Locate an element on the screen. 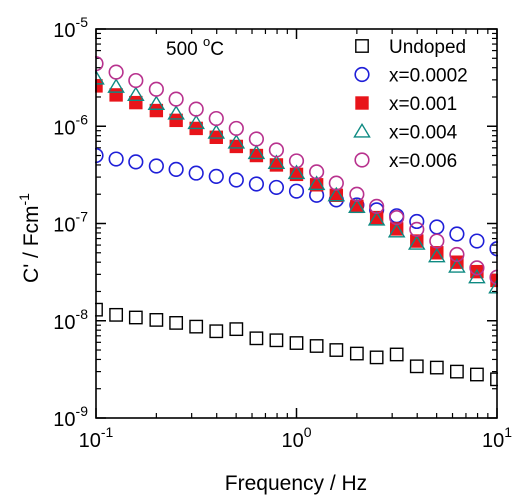  y-tick-label: 10⁻⁹ is located at coordinates (70, 417).